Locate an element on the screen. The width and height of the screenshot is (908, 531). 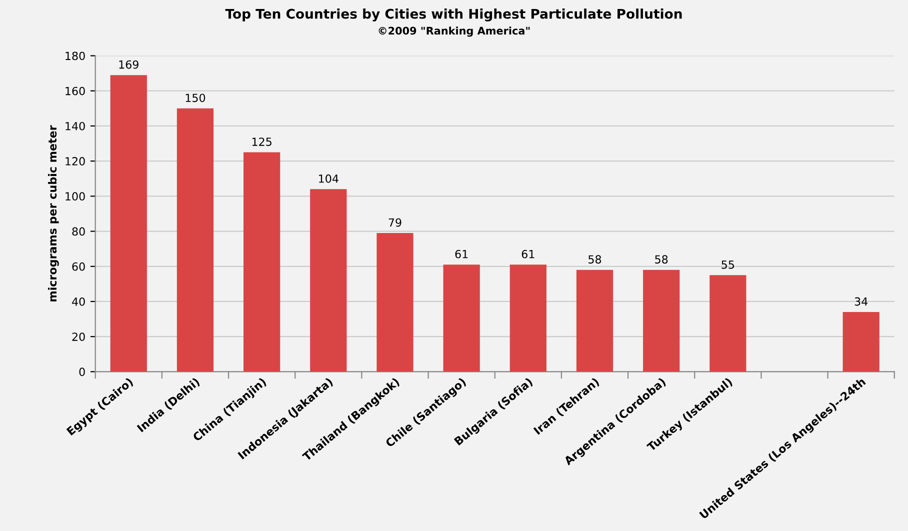
y-tick-label: 20 is located at coordinates (78, 336).